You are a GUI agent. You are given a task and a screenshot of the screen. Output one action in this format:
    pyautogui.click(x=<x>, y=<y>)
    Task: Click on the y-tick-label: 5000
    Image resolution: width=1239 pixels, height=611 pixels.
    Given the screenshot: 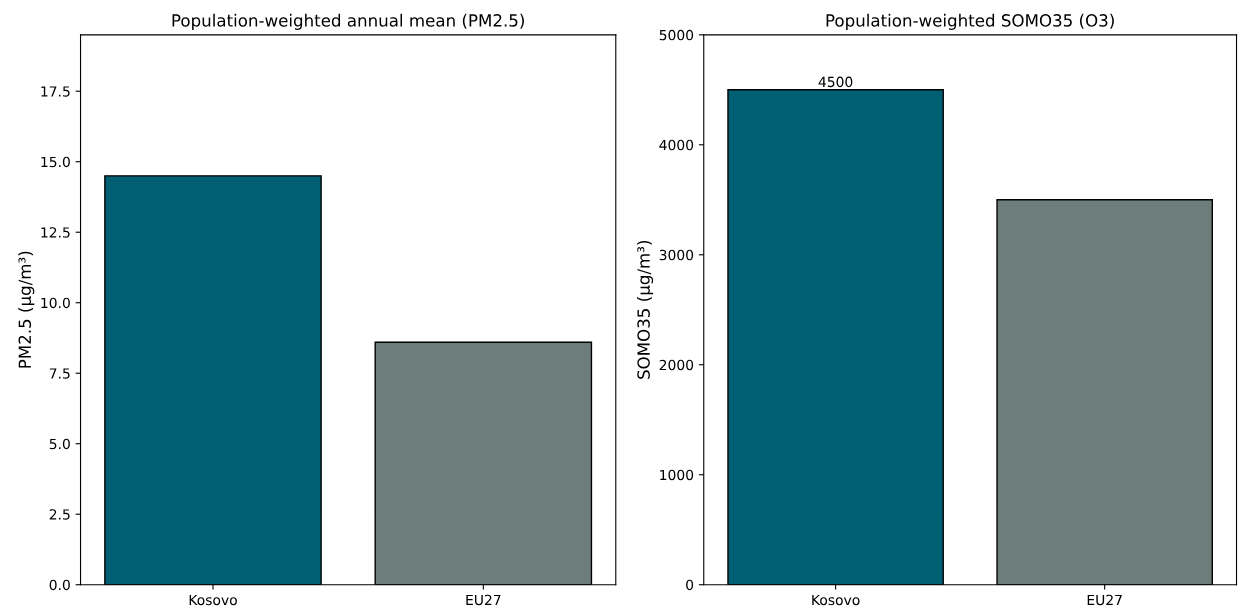 What is the action you would take?
    pyautogui.click(x=676, y=35)
    